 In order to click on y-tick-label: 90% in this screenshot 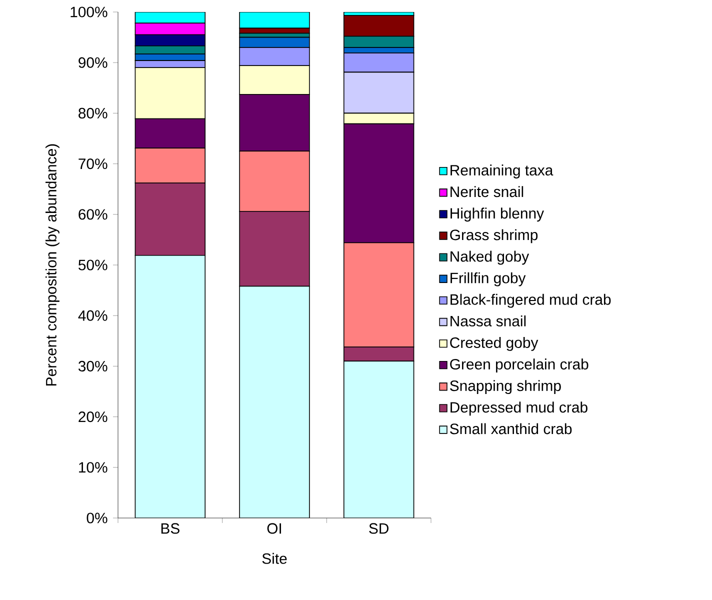, I will do `click(93, 62)`.